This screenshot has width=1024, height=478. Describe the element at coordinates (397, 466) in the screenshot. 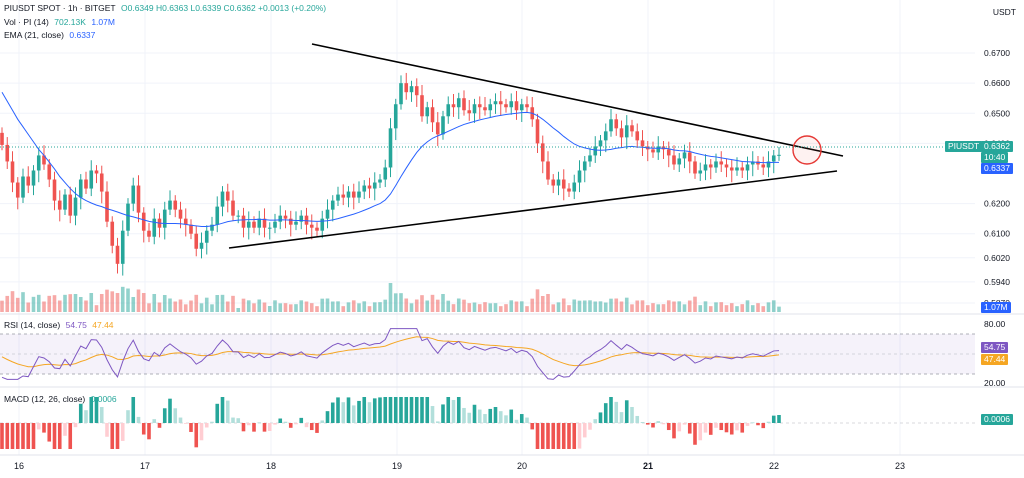

I see `time-tick-label: 19` at that location.